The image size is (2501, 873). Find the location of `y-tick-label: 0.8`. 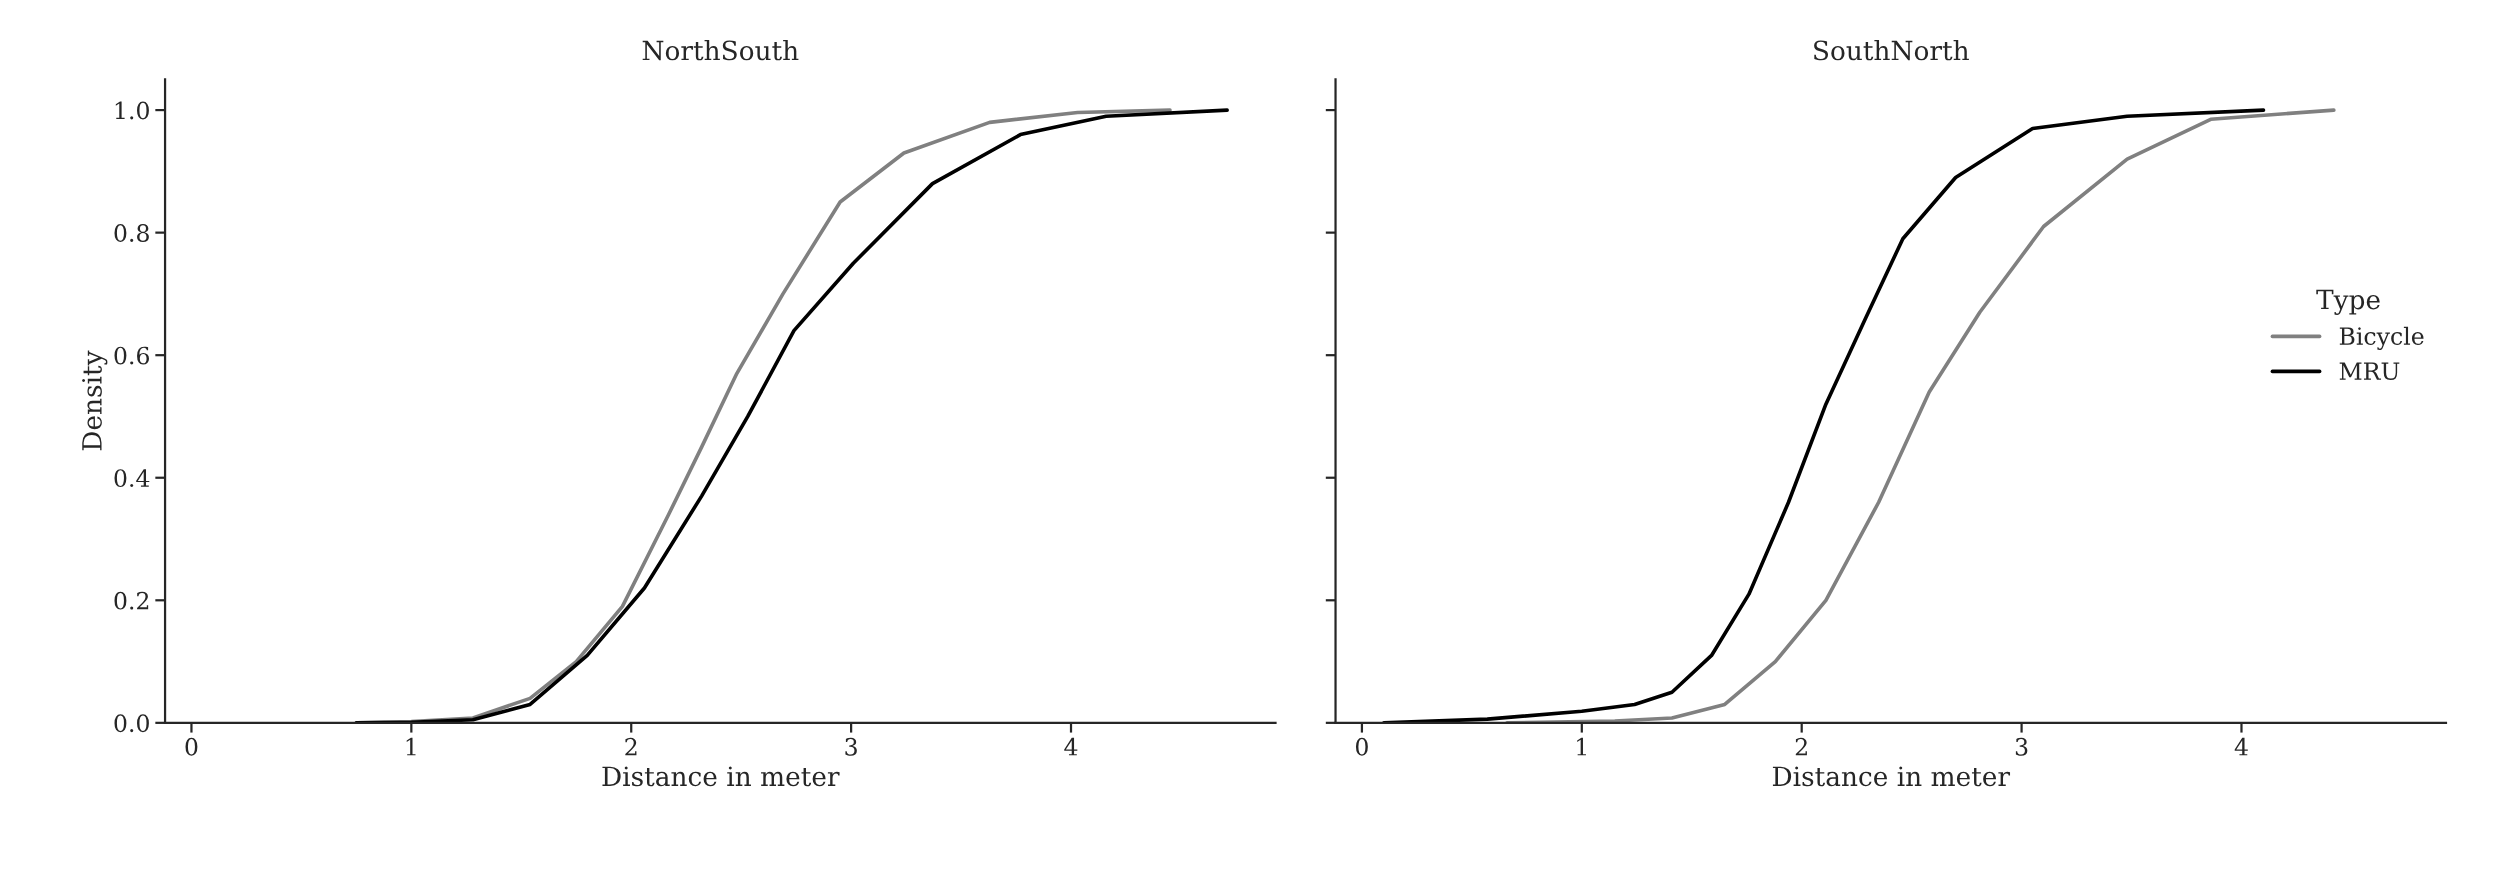

y-tick-label: 0.8 is located at coordinates (131, 233).